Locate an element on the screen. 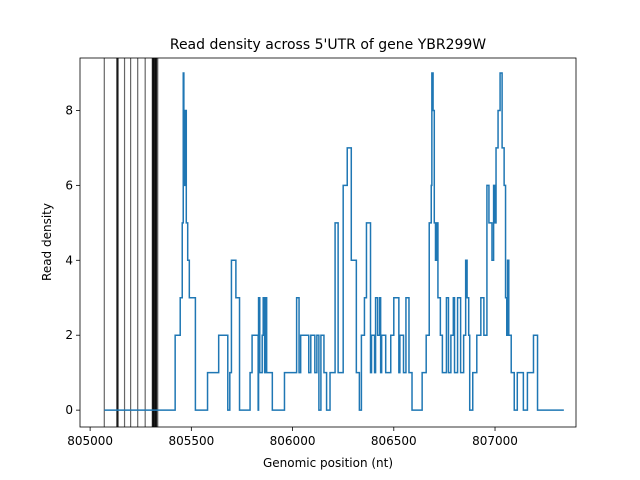 Image resolution: width=640 pixels, height=480 pixels. x-axis-ticks: 805000 805500 806000 806500 807000 is located at coordinates (292, 437).